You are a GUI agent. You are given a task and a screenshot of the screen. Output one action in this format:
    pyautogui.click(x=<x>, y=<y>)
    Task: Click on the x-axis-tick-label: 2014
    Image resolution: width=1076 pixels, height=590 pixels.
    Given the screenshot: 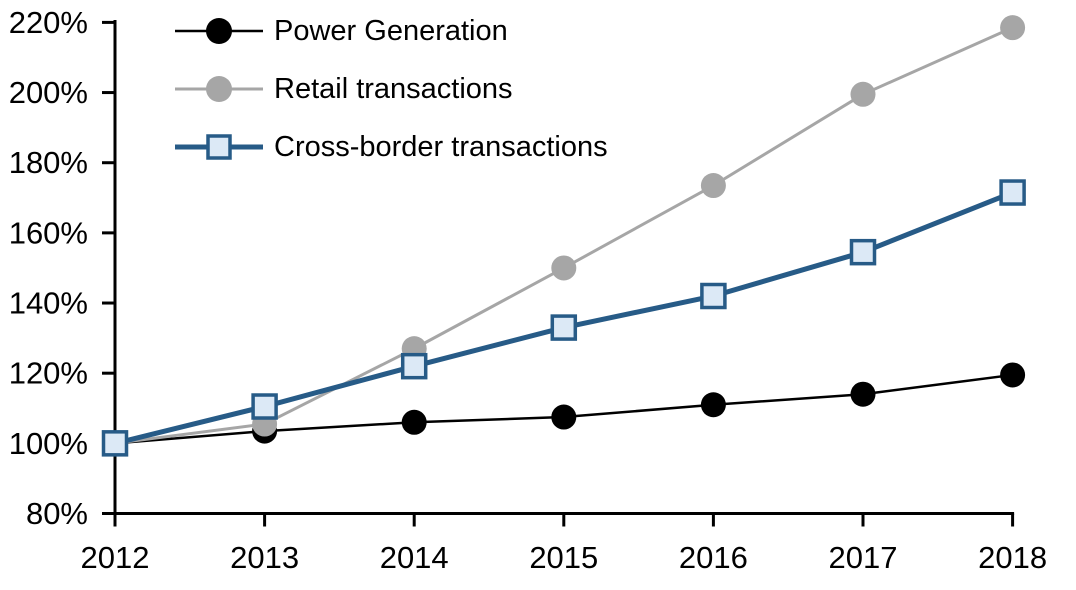 What is the action you would take?
    pyautogui.click(x=414, y=557)
    